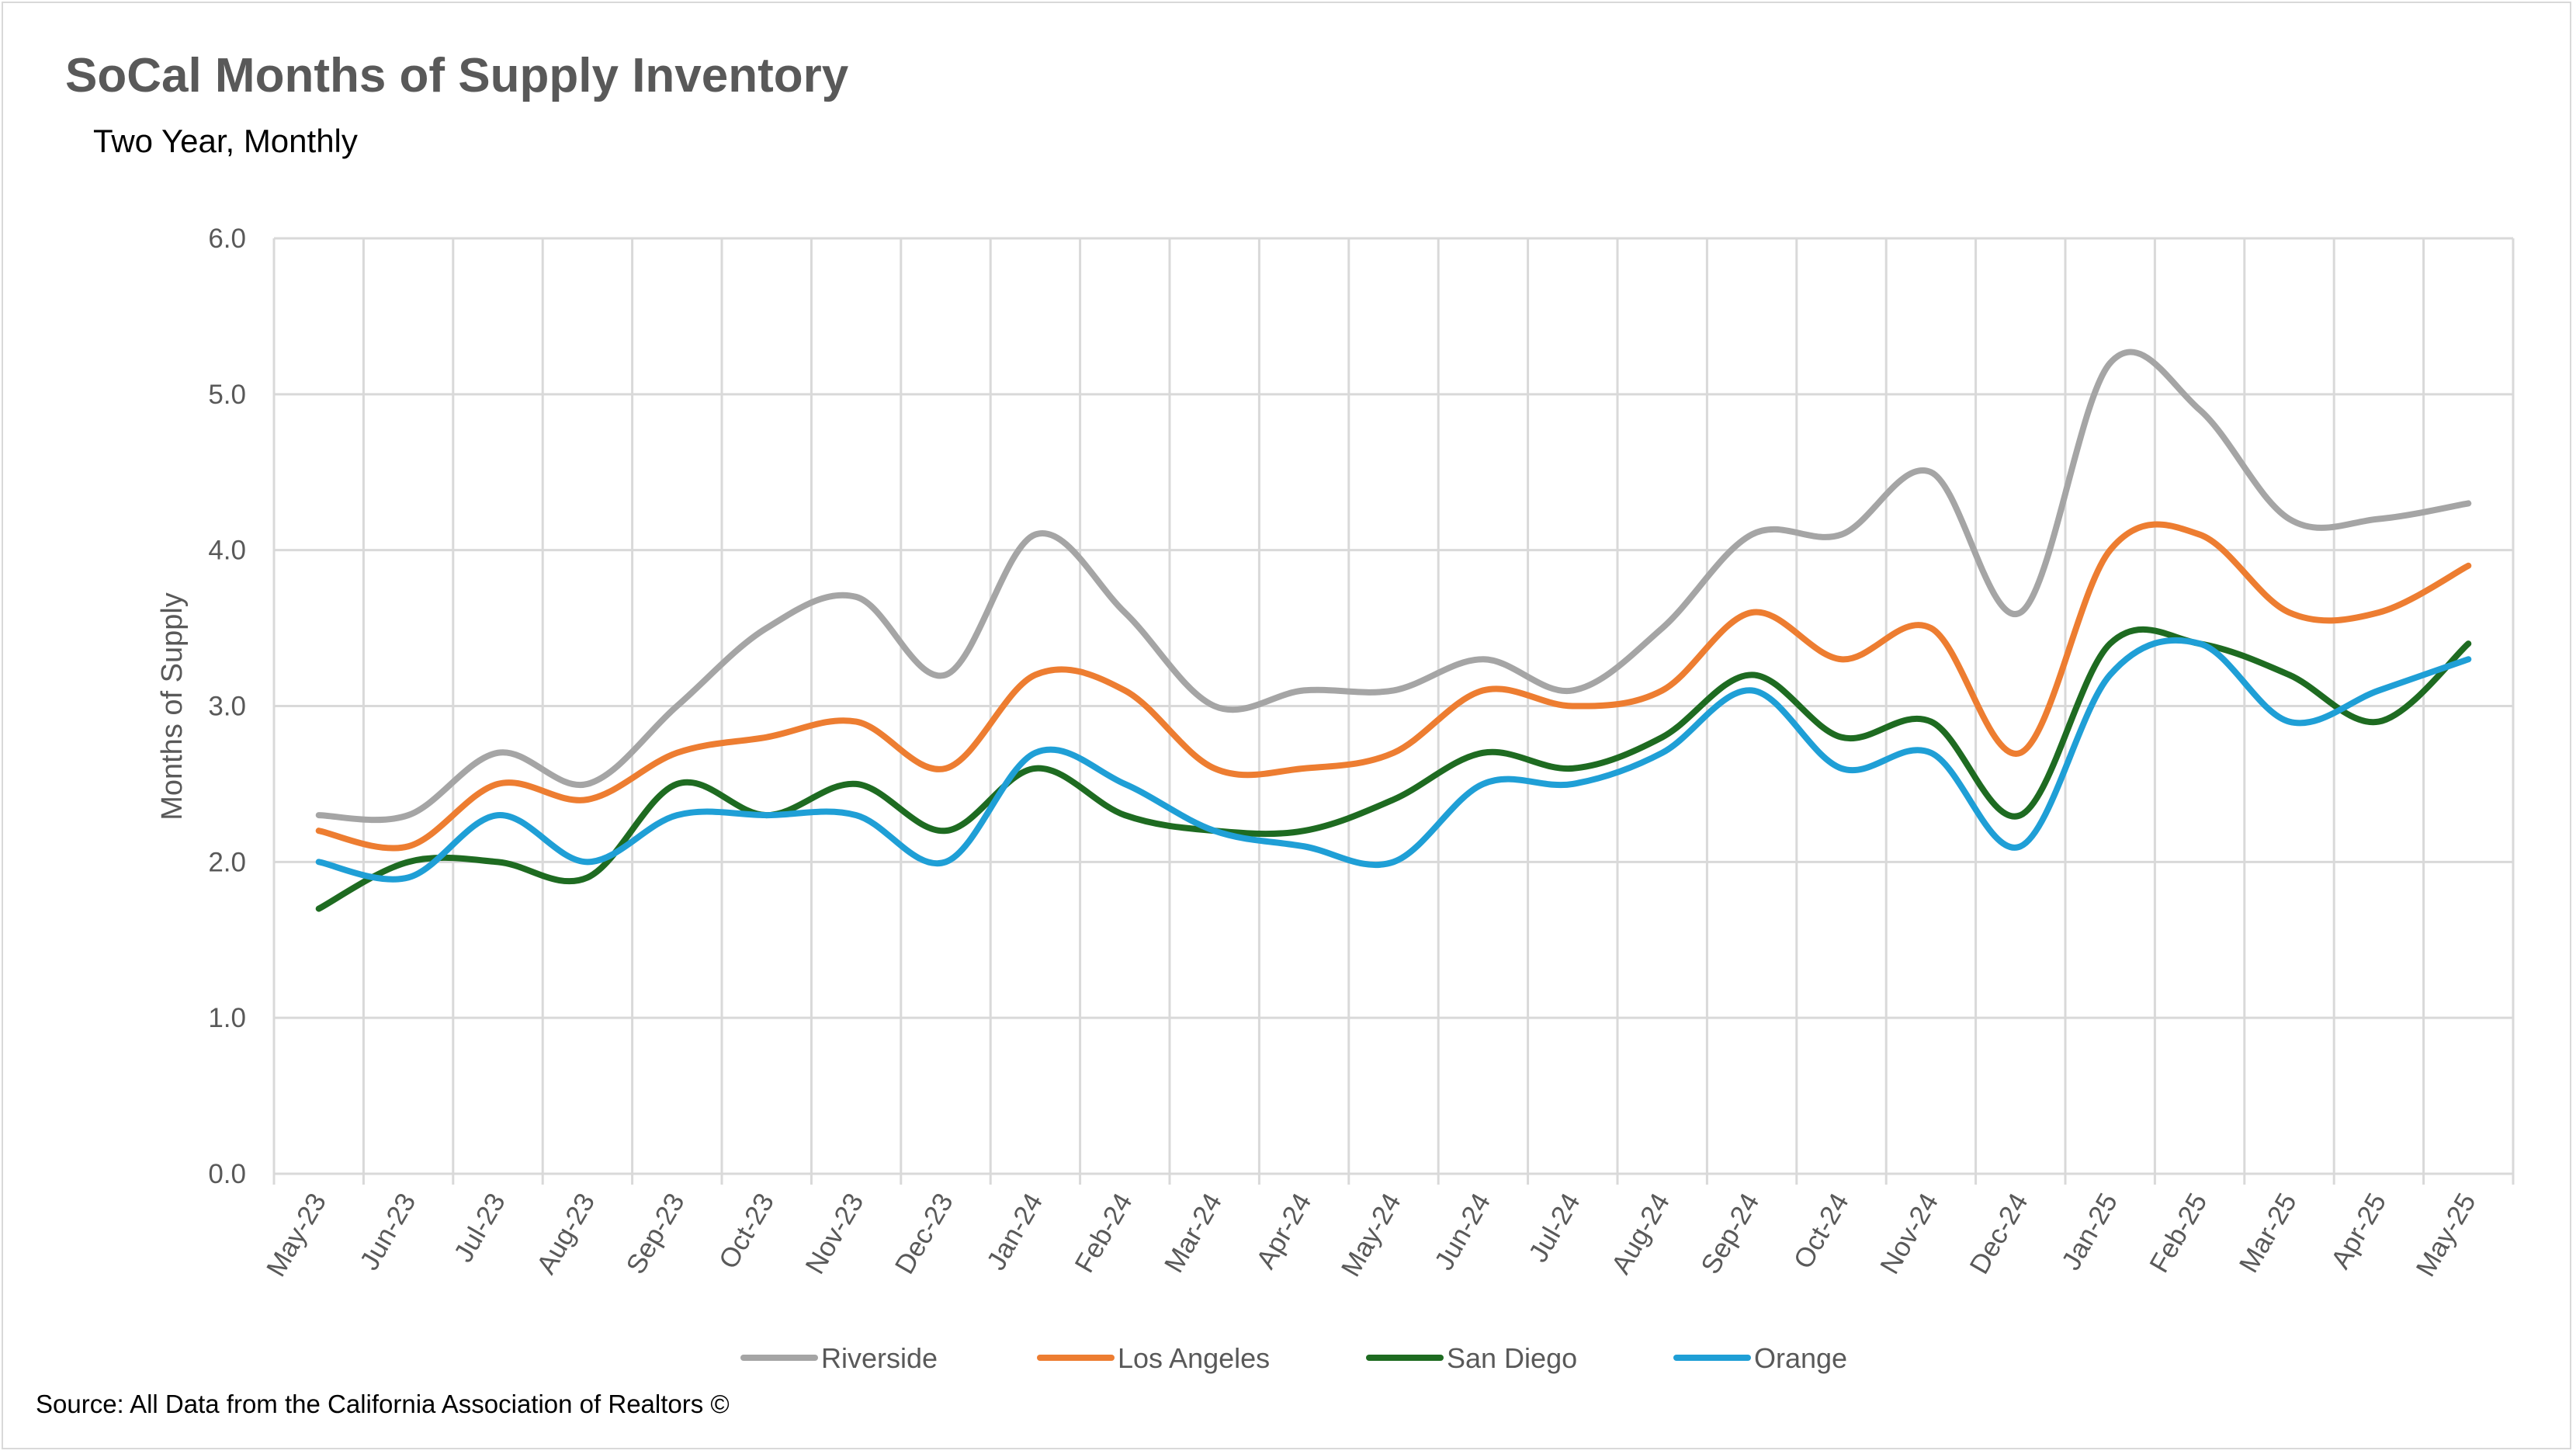 The width and height of the screenshot is (2576, 1454). What do you see at coordinates (2358, 1231) in the screenshot?
I see `x-tick-label: Apr-25` at bounding box center [2358, 1231].